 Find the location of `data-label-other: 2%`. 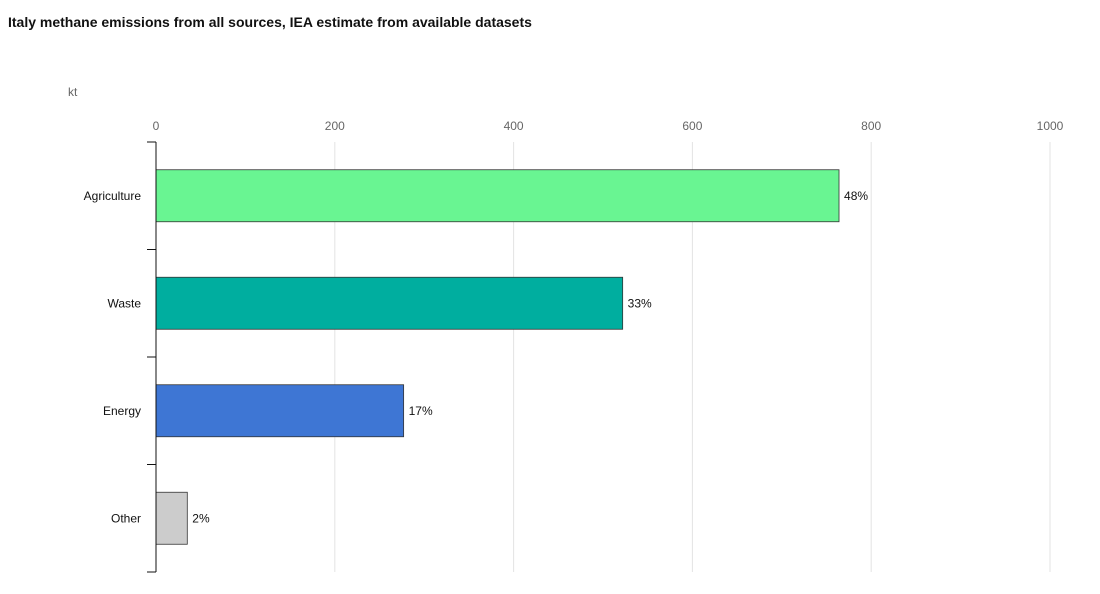

data-label-other: 2% is located at coordinates (201, 518).